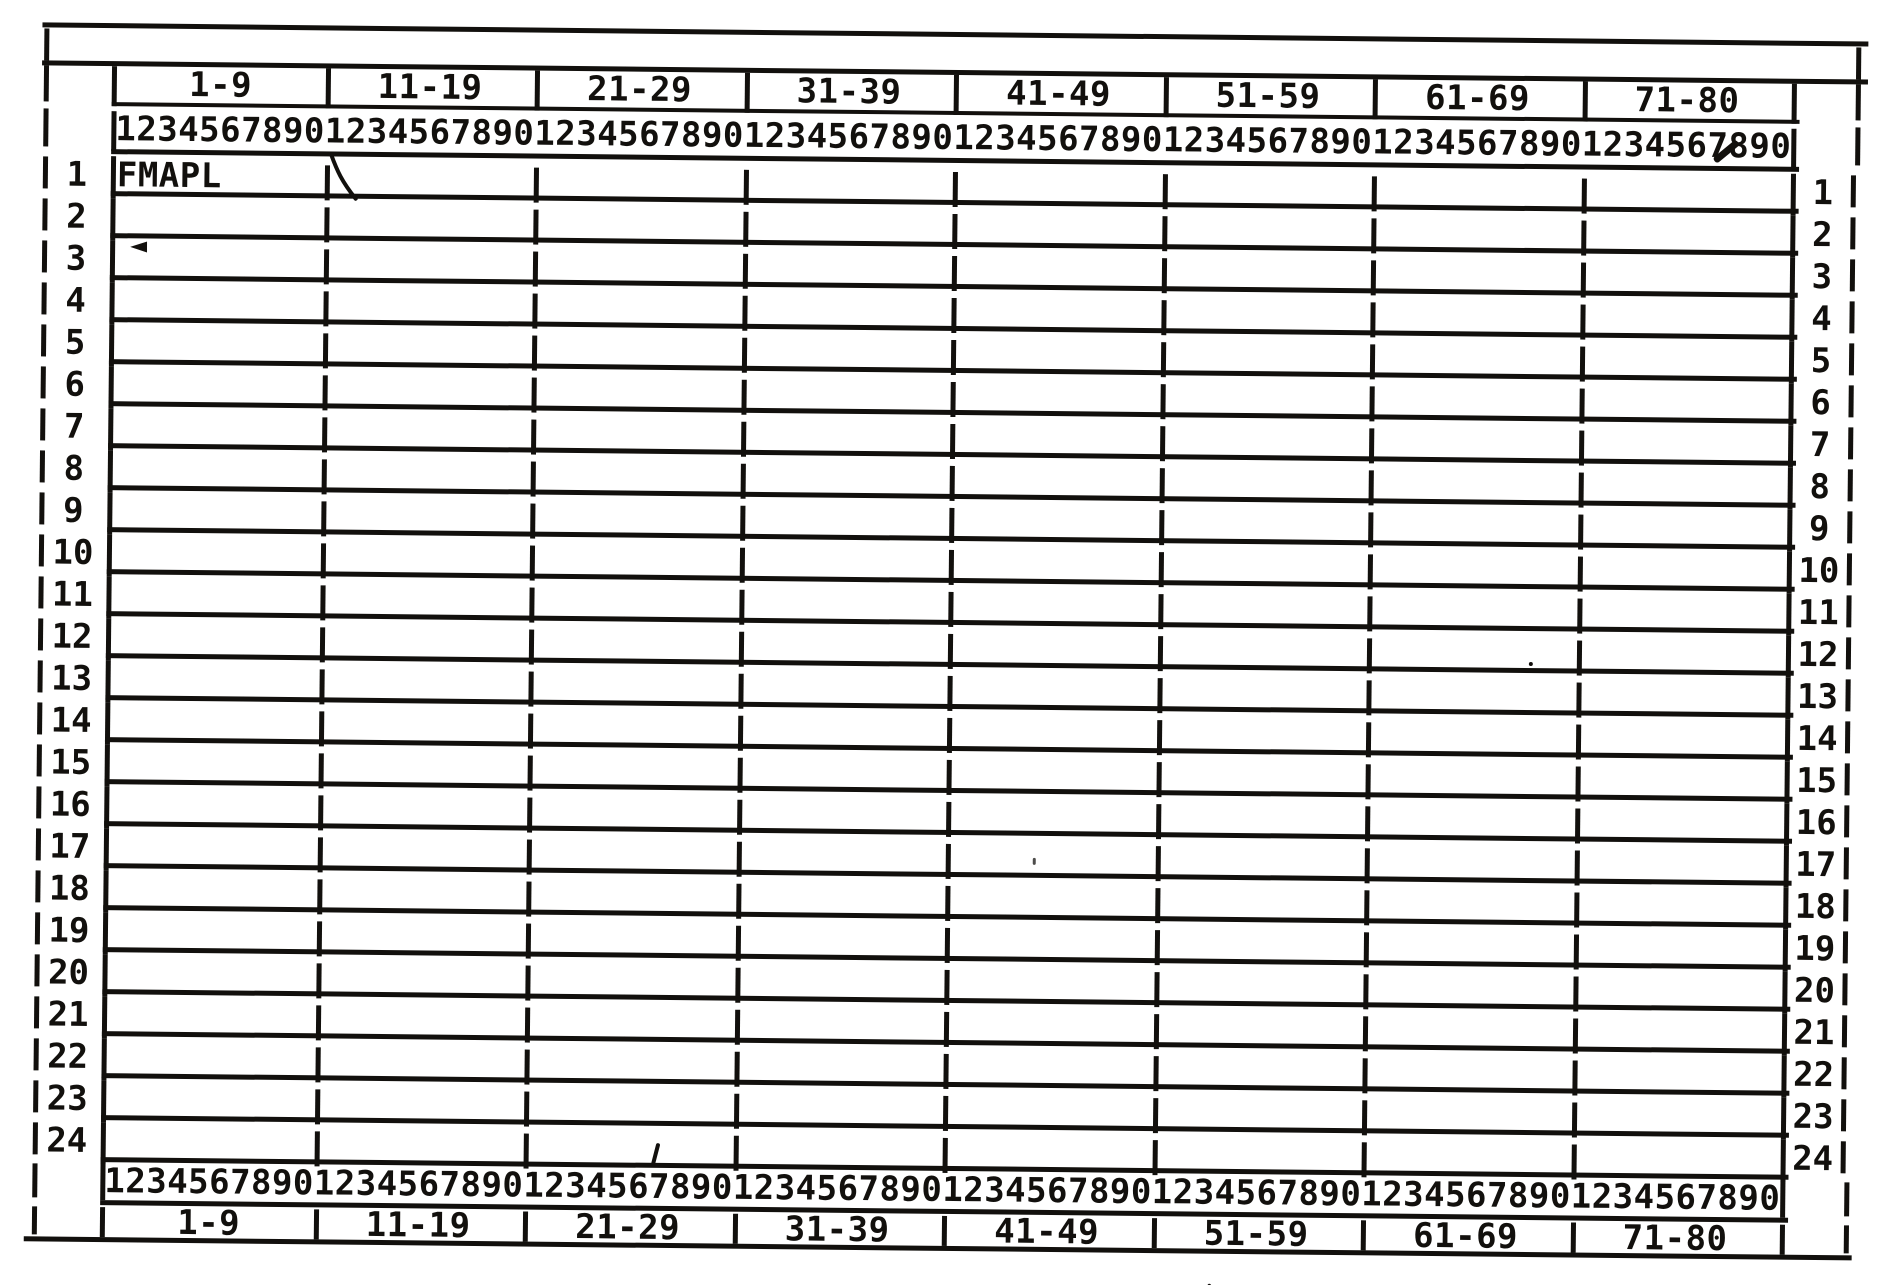  I want to click on row-number-left: 5, so click(75, 342).